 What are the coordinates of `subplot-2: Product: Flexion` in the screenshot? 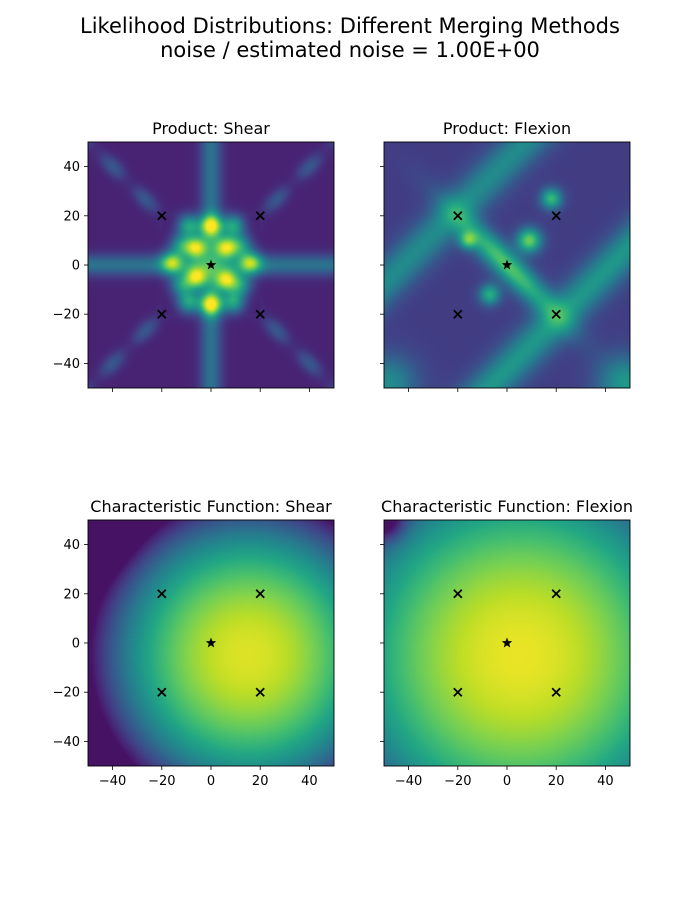 It's located at (505, 255).